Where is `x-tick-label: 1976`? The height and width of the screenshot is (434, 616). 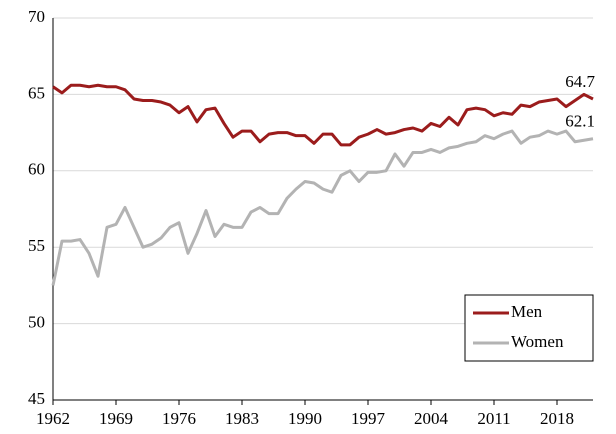 x-tick-label: 1976 is located at coordinates (179, 418).